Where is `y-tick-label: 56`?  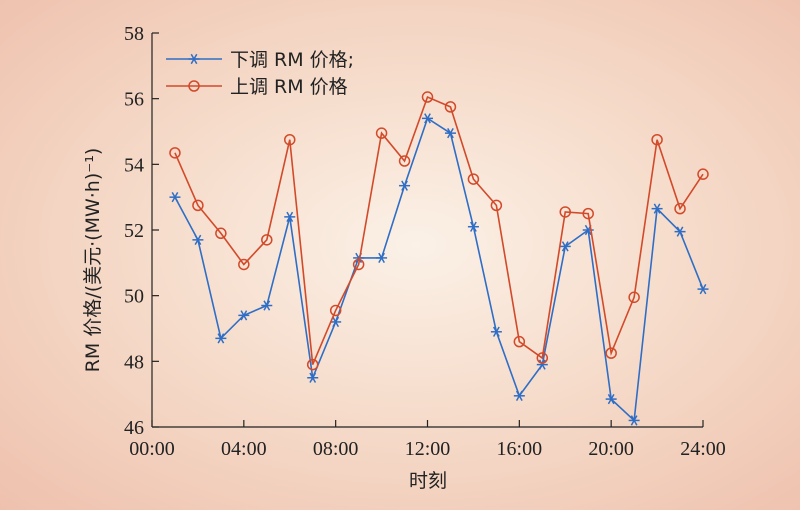
y-tick-label: 56 is located at coordinates (134, 100).